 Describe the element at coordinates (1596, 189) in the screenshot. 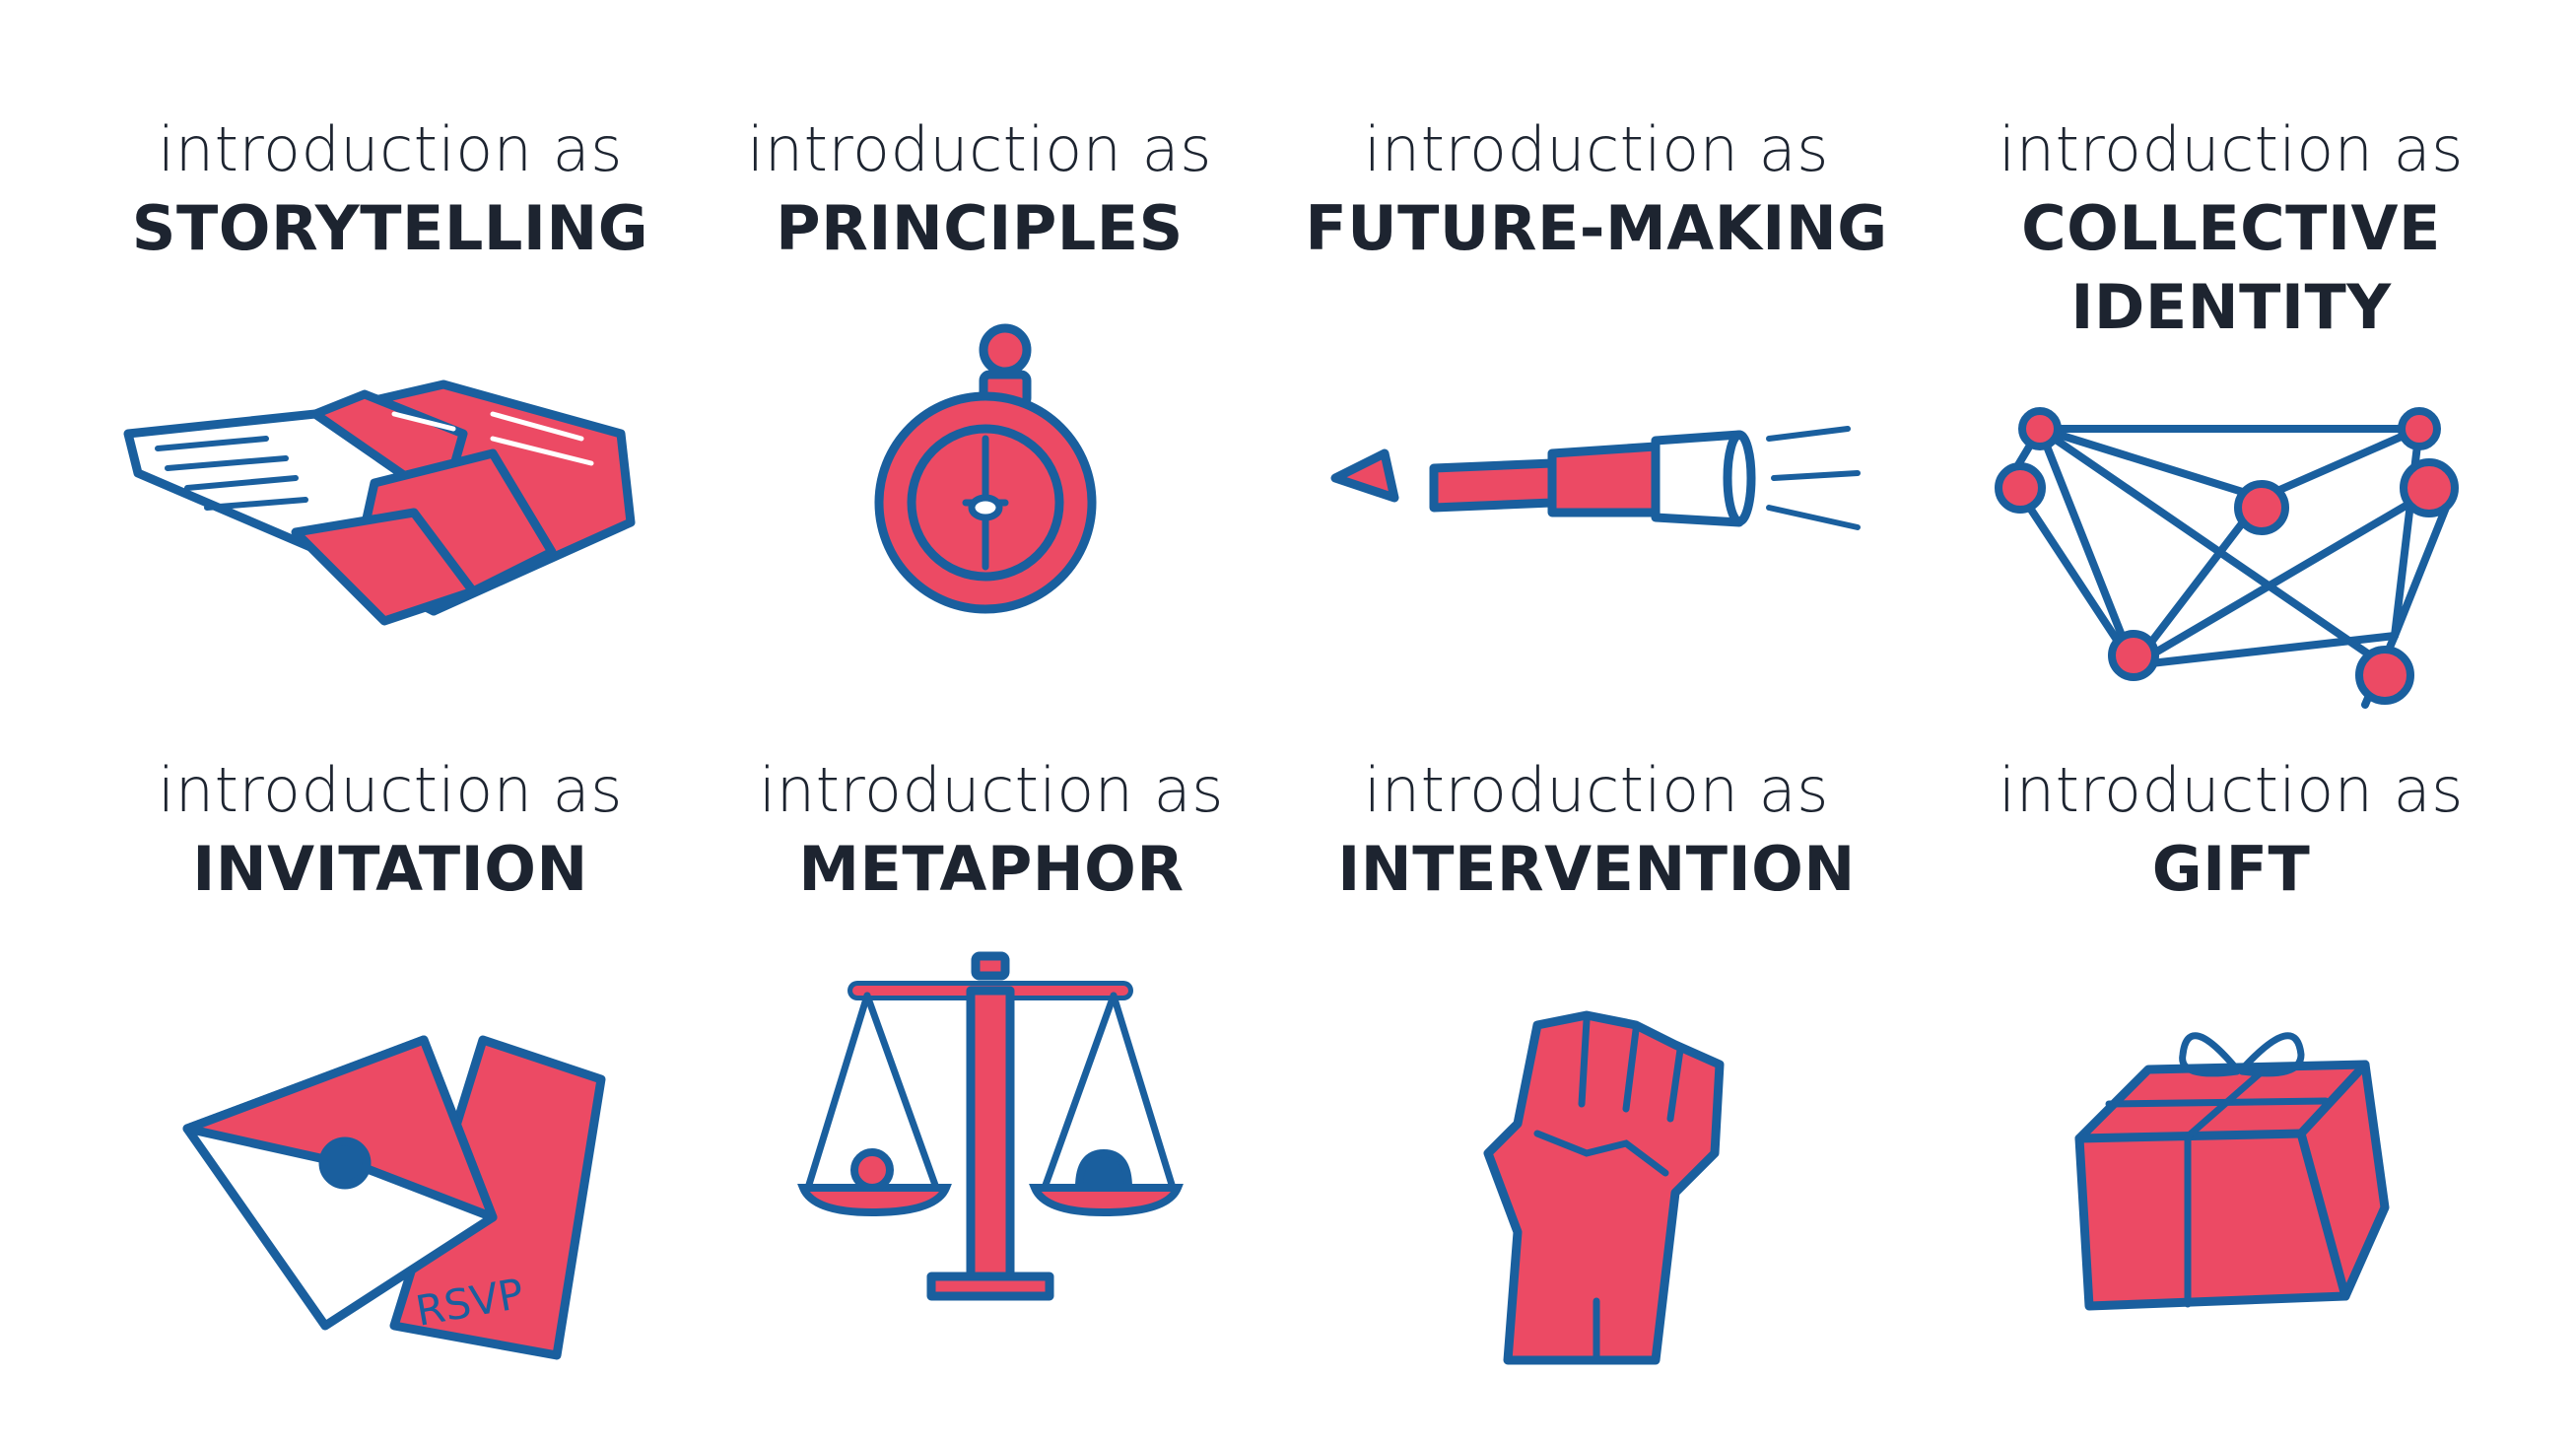

I see `card-future-making: introduction as FUTURE-MAKING` at that location.